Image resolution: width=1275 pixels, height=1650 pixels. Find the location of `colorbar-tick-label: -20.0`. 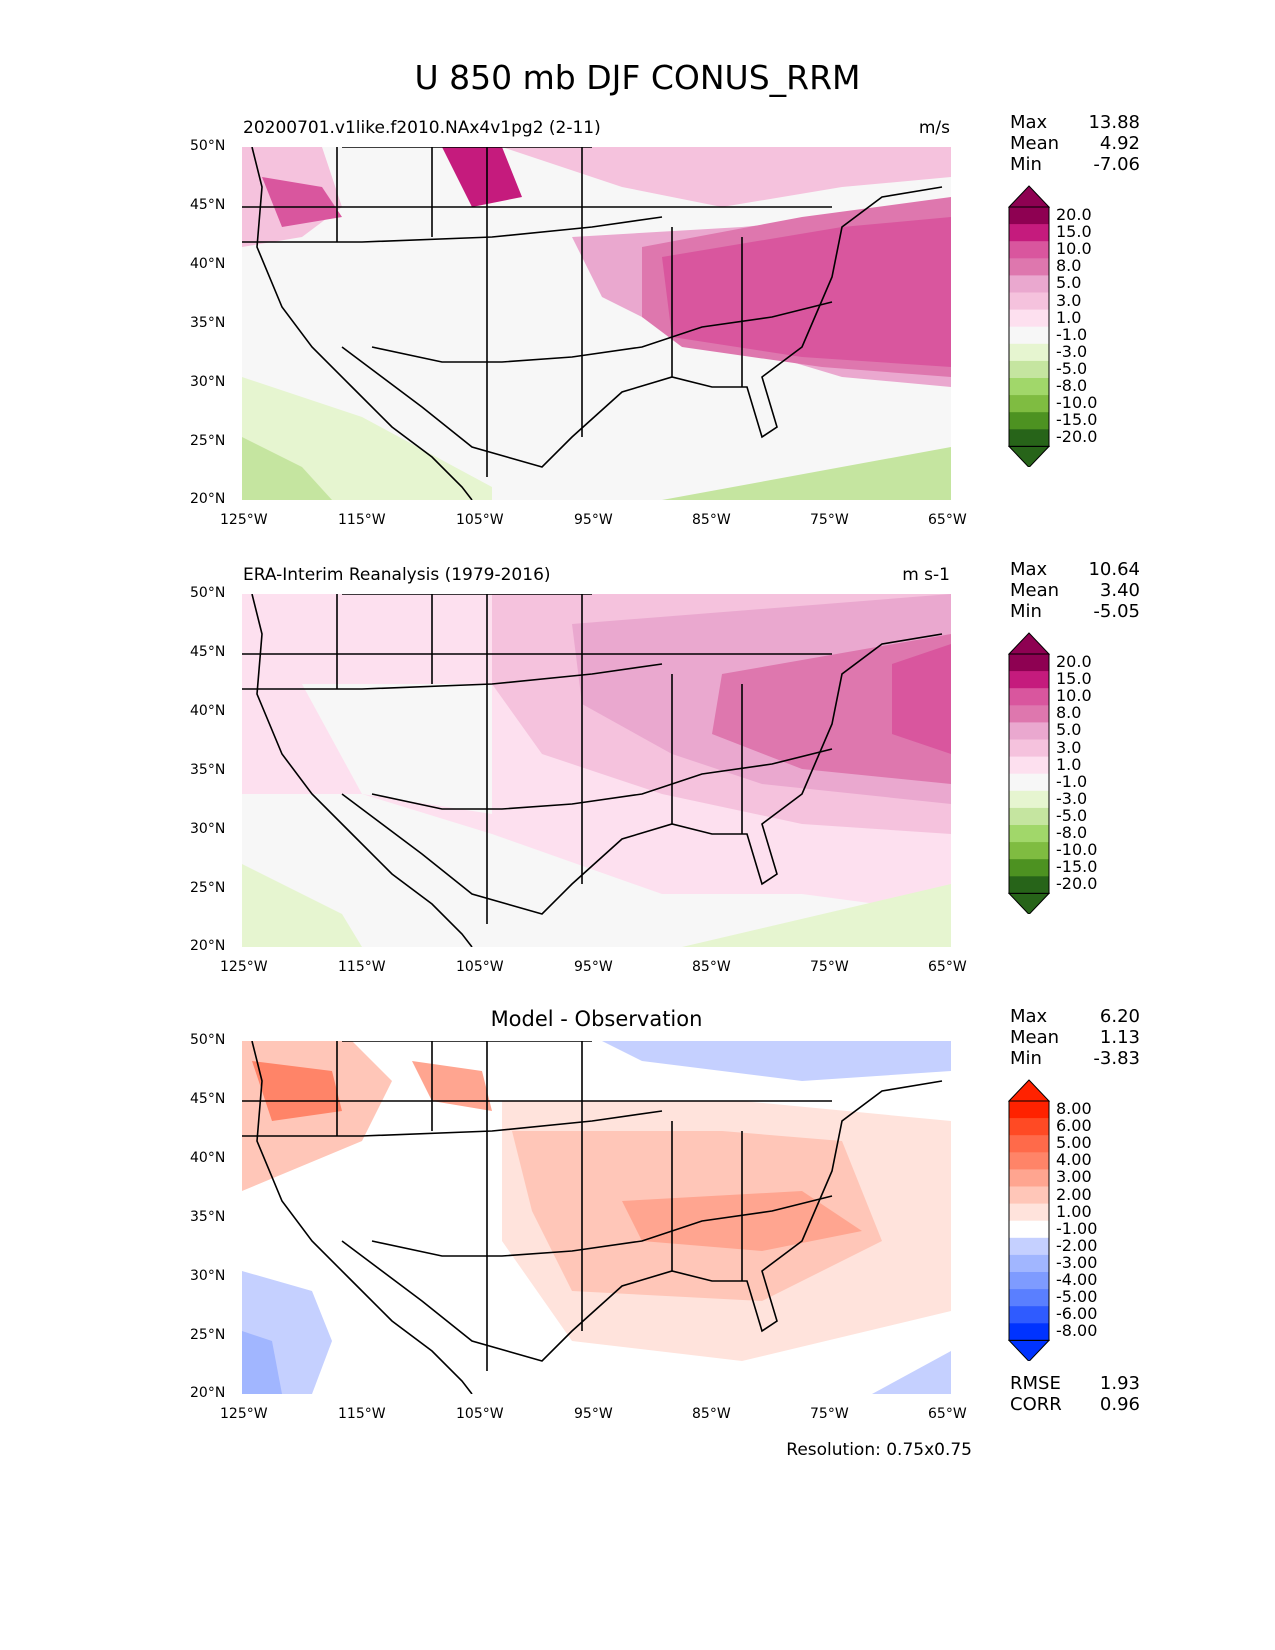

colorbar-tick-label: -20.0 is located at coordinates (1077, 437).